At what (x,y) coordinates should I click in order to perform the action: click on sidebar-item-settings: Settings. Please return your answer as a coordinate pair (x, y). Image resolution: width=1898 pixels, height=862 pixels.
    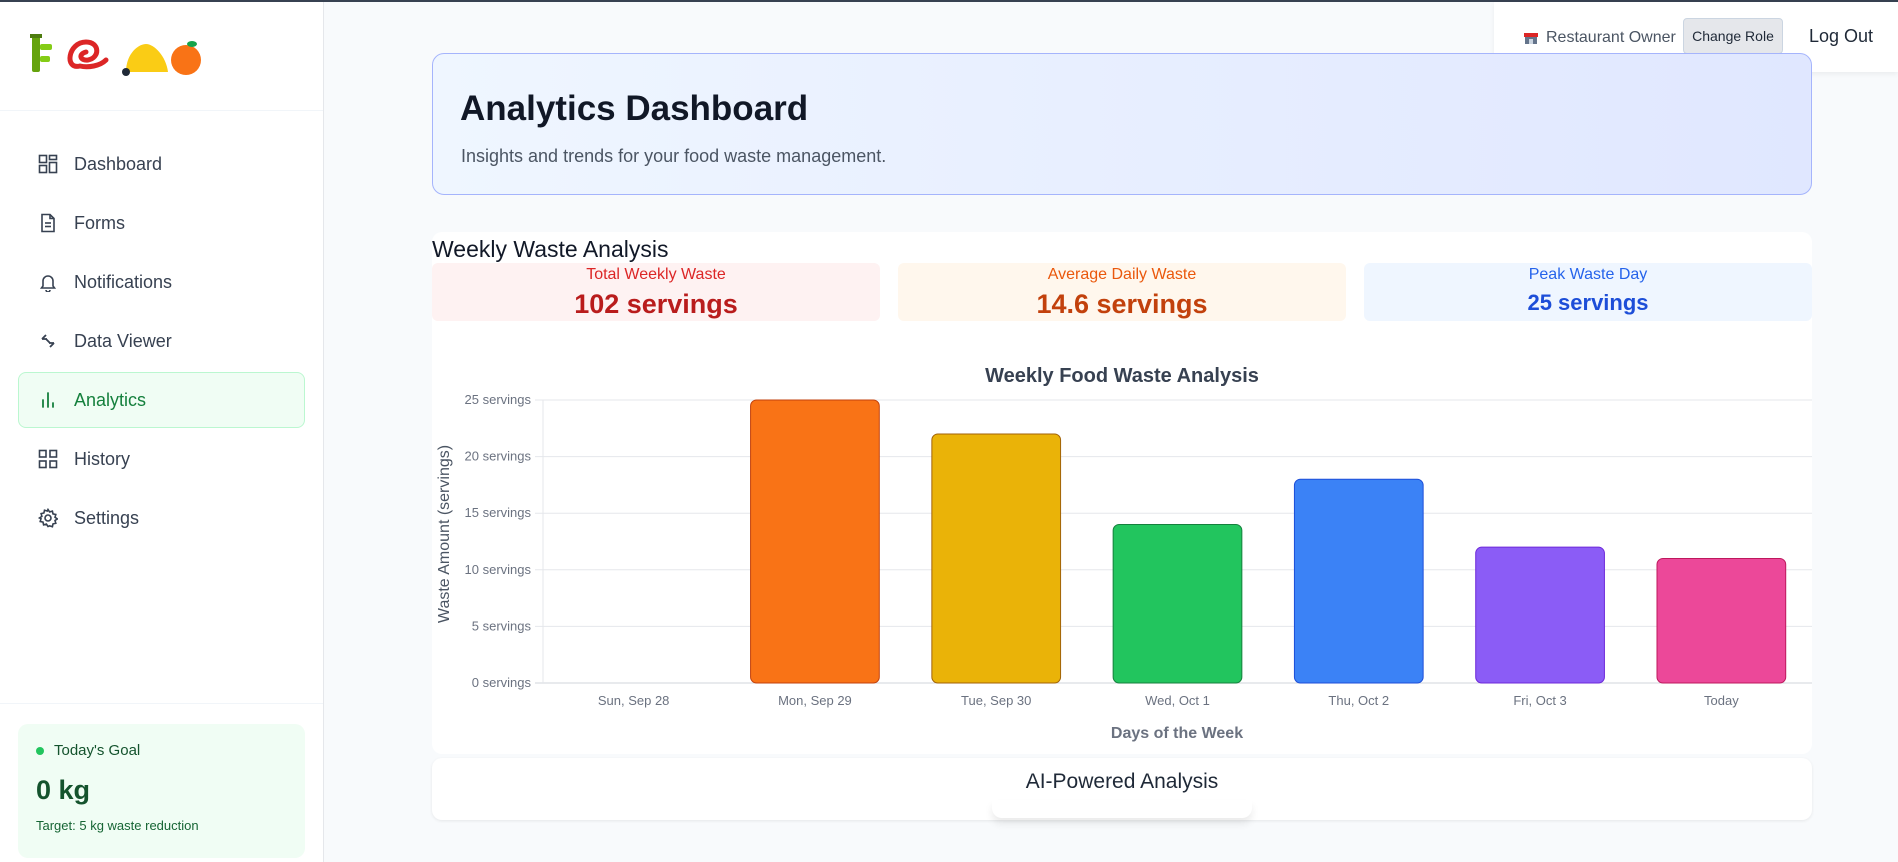
    Looking at the image, I should click on (161, 518).